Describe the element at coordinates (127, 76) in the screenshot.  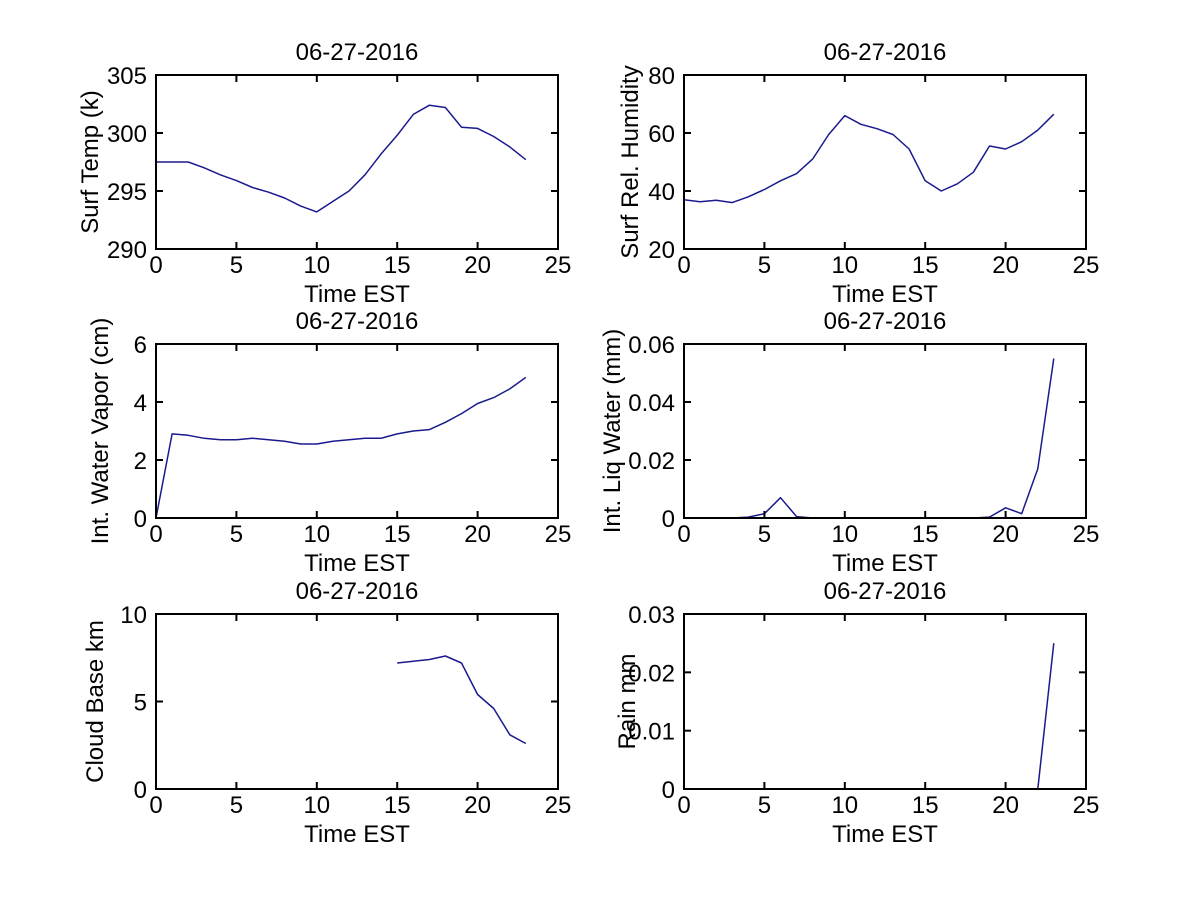
I see `y-tick-label: 305` at that location.